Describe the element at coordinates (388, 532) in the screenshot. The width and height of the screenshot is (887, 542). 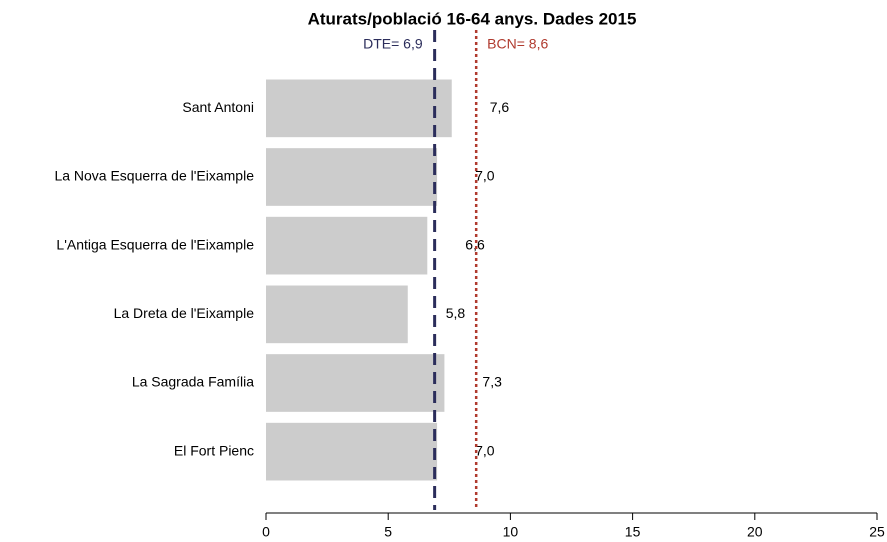
I see `x-tick-label: 5` at that location.